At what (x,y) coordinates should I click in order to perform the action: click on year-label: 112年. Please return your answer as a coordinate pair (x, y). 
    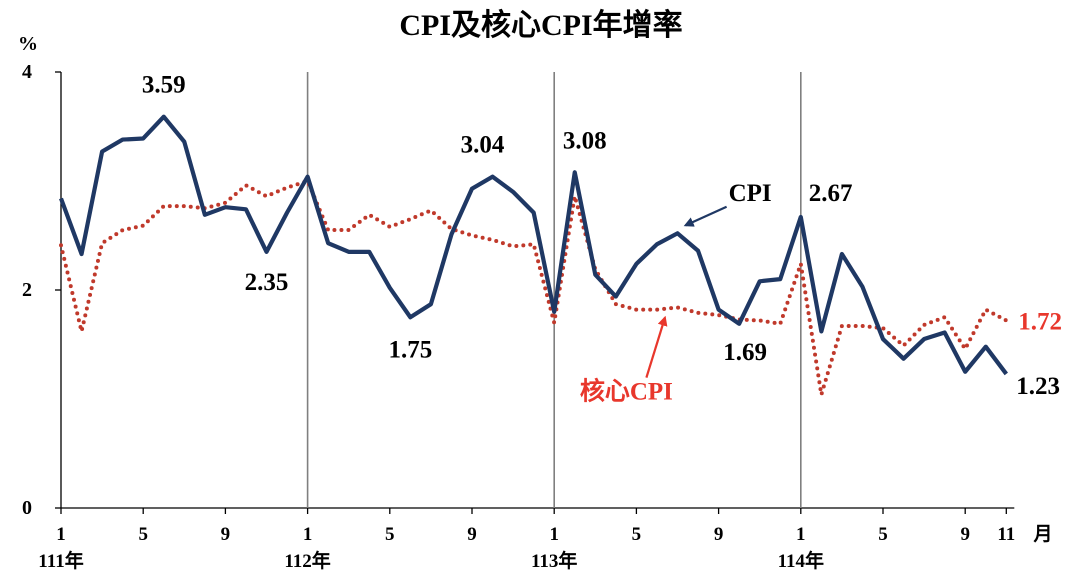
    Looking at the image, I should click on (307, 560).